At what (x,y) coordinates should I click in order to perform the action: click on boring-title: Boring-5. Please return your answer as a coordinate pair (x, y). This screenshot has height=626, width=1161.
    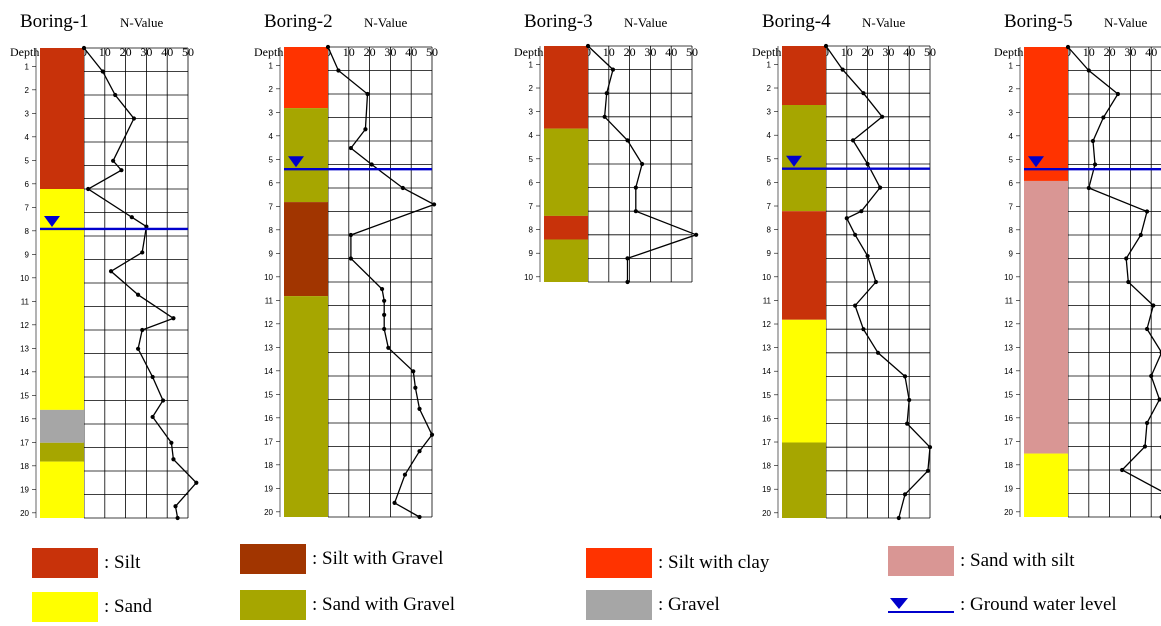
    Looking at the image, I should click on (1038, 21).